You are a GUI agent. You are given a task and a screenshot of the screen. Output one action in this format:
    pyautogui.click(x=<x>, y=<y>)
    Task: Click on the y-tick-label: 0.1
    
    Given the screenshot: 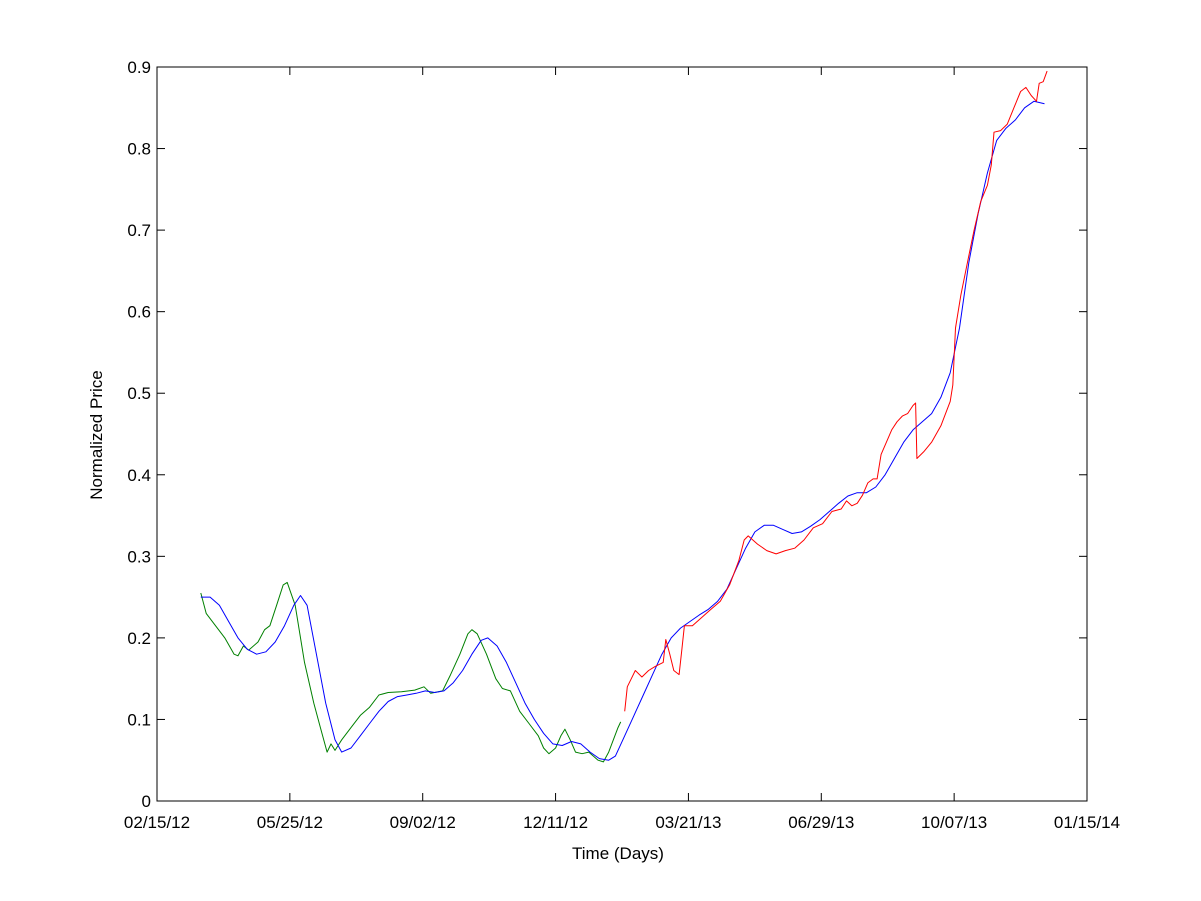 What is the action you would take?
    pyautogui.click(x=139, y=719)
    